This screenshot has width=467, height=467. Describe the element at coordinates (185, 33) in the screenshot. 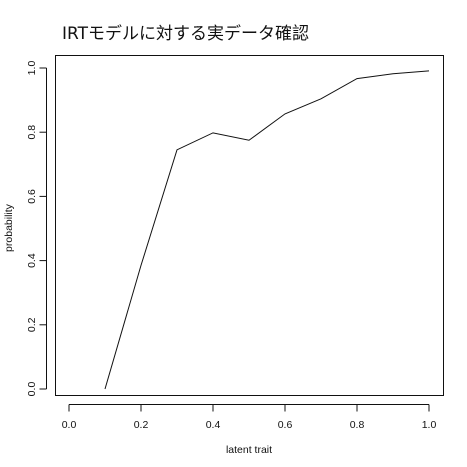

I see `chart-title: IRTモデルに対する実データ確認` at that location.